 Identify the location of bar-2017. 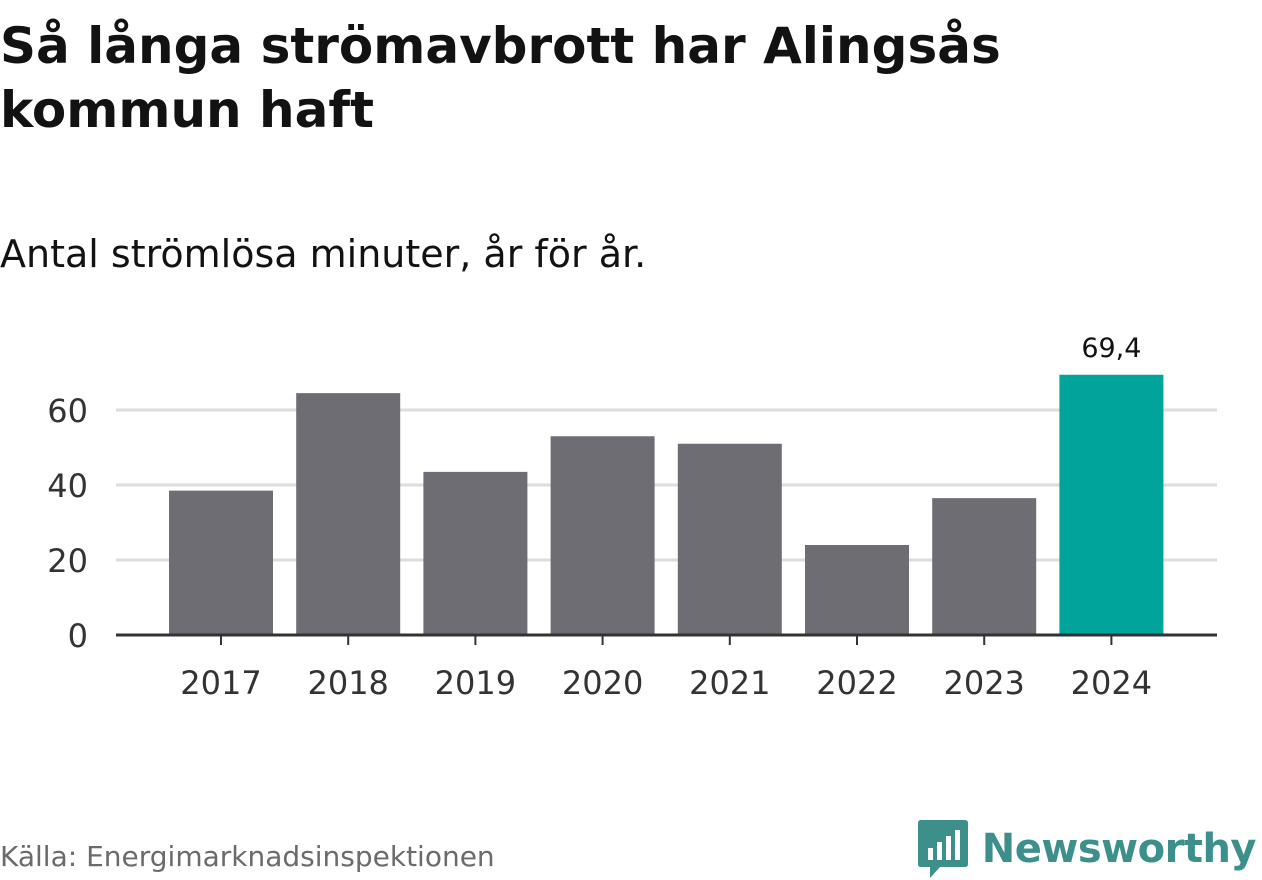
(221, 562).